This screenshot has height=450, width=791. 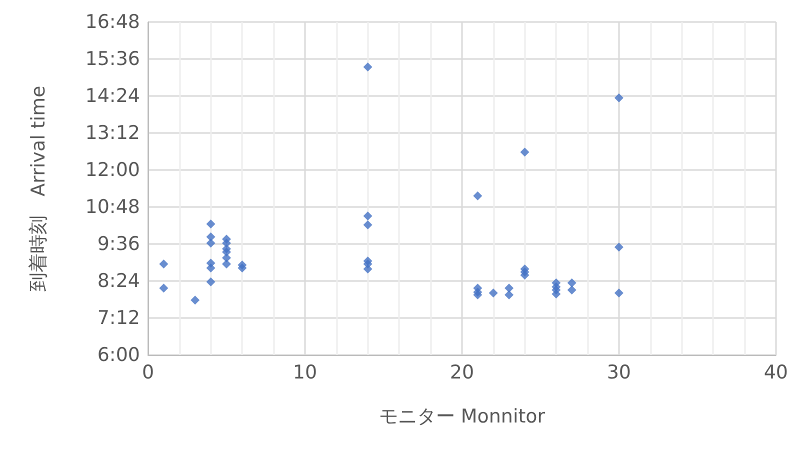 I want to click on y-tick-label: 16:48, so click(x=112, y=22).